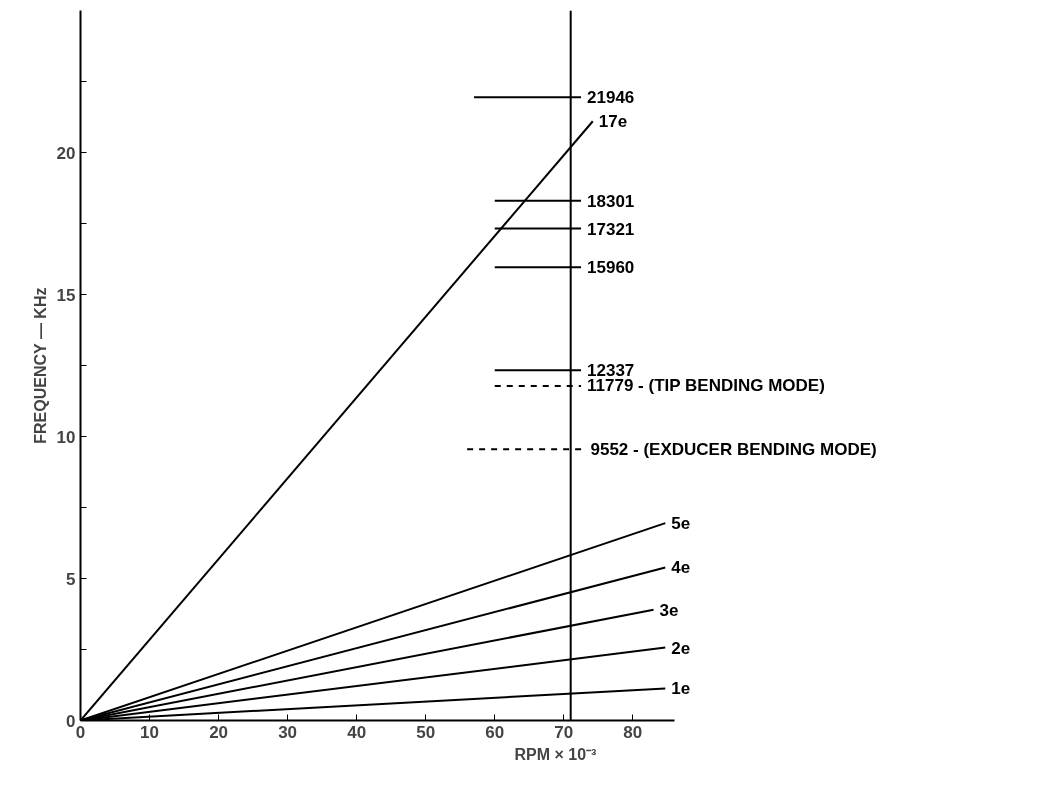 This screenshot has width=1048, height=795. Describe the element at coordinates (733, 449) in the screenshot. I see `series-label: 9552 - (EXDUCER BENDING MODE)` at that location.